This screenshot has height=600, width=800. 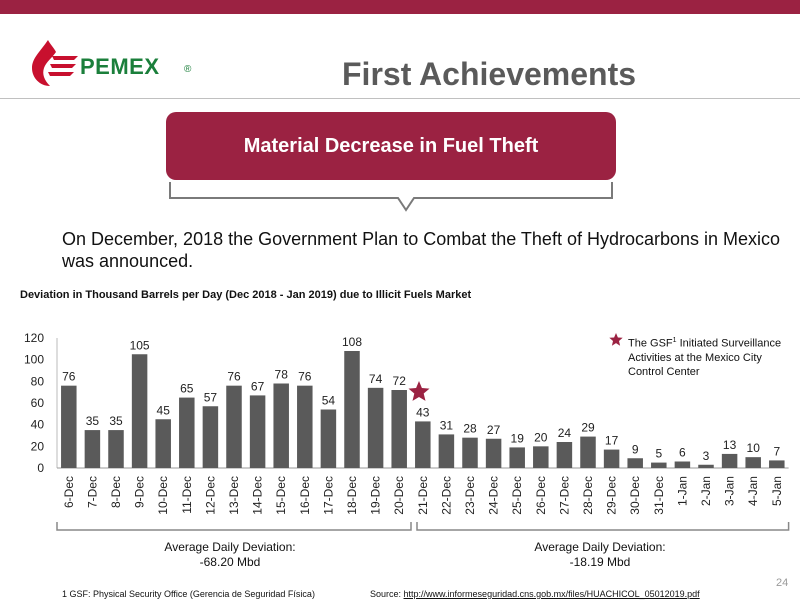 I want to click on data-label: 24, so click(x=565, y=433).